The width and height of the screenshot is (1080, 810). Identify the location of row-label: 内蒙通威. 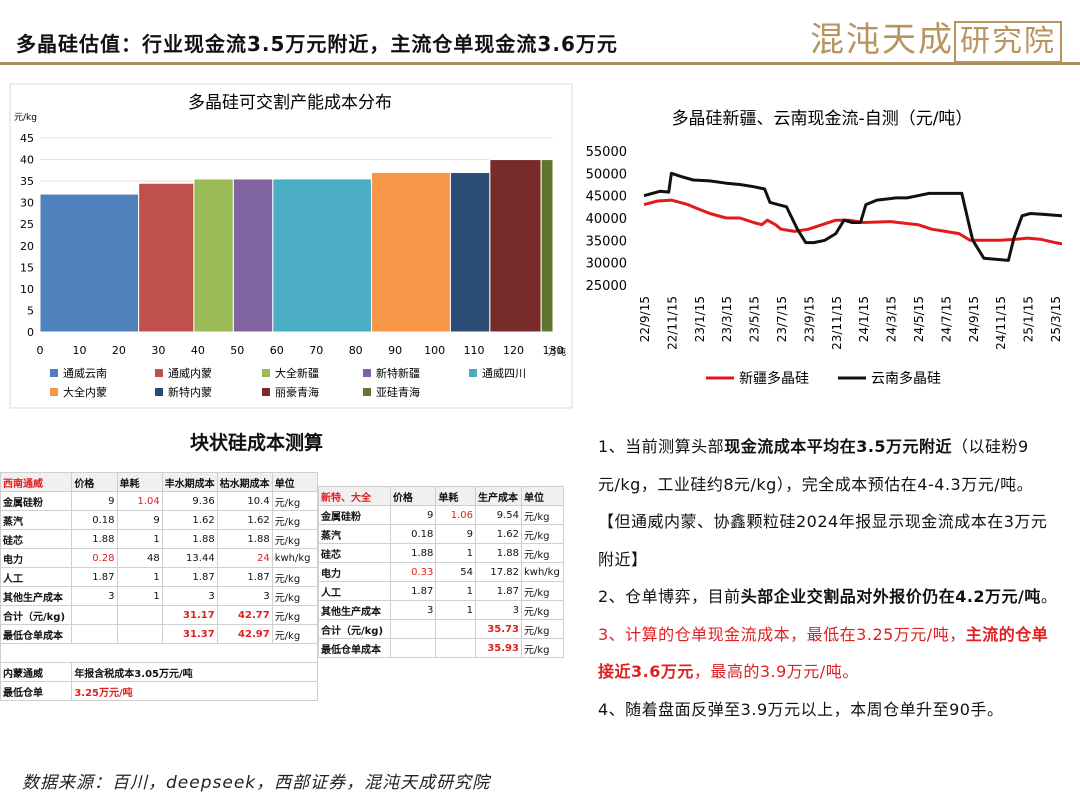
(36, 672).